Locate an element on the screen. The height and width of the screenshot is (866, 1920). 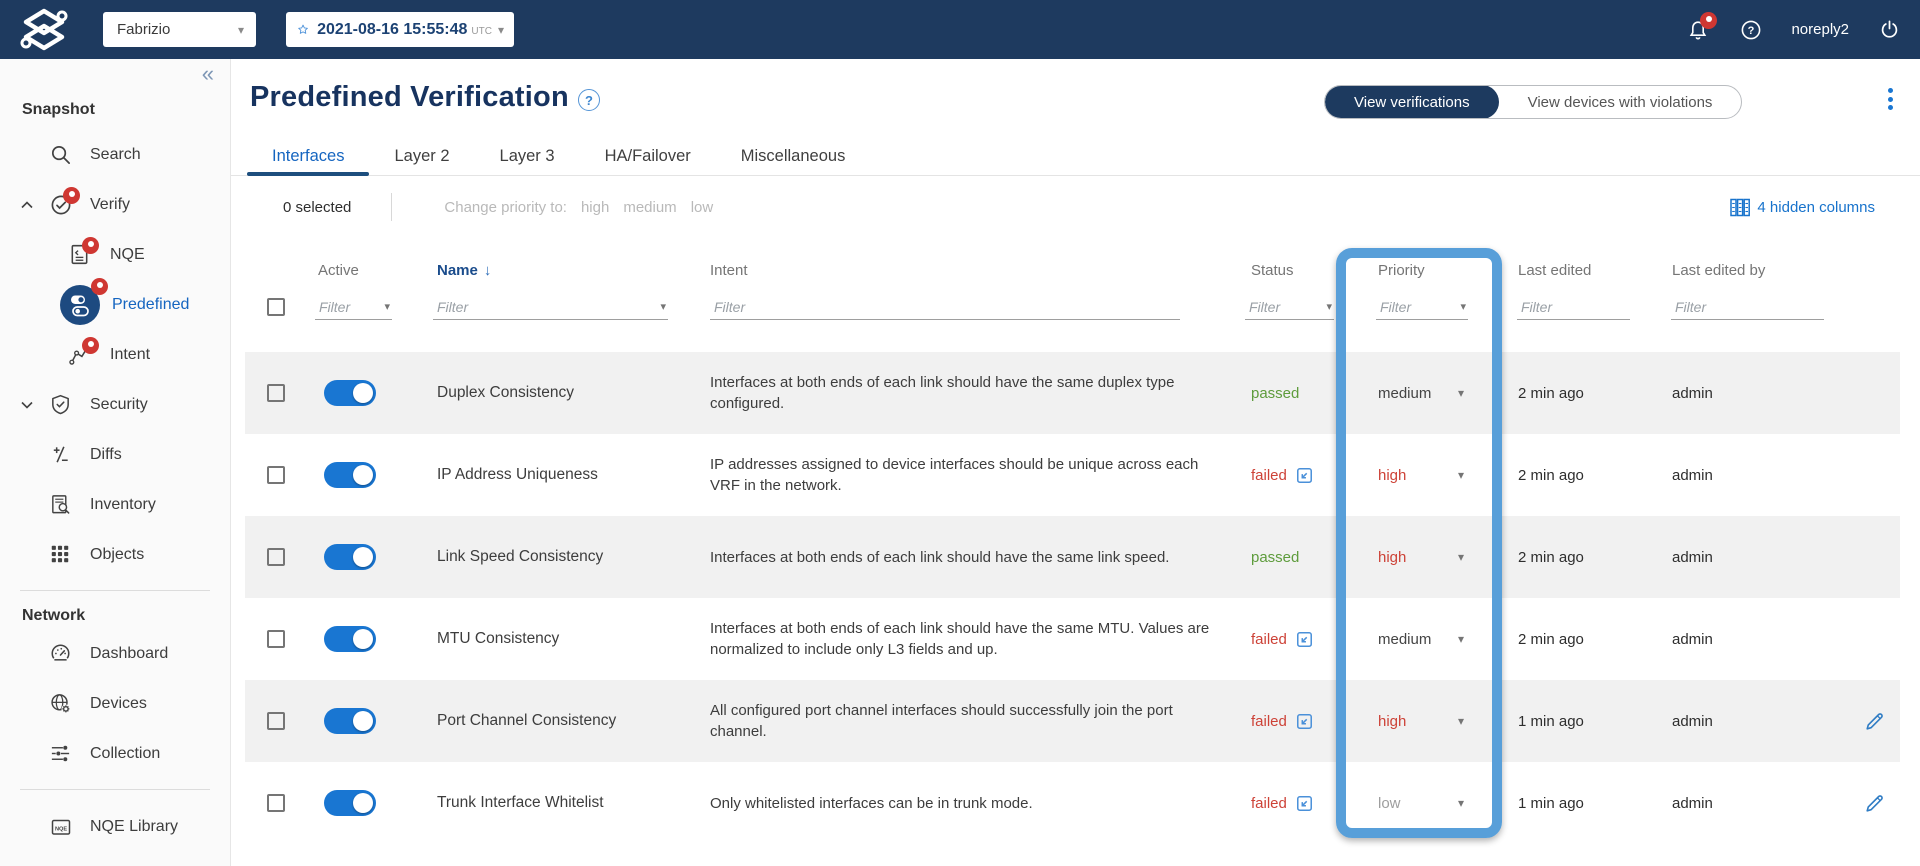
logout-button is located at coordinates (1889, 30).